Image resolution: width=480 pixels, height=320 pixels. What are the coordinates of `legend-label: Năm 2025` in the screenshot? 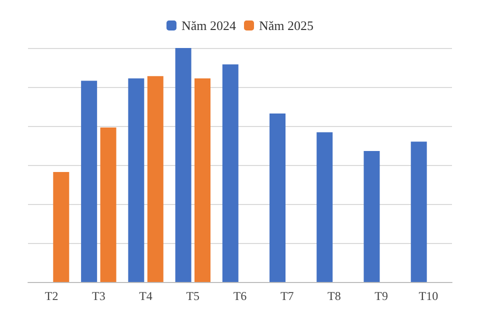 It's located at (286, 25).